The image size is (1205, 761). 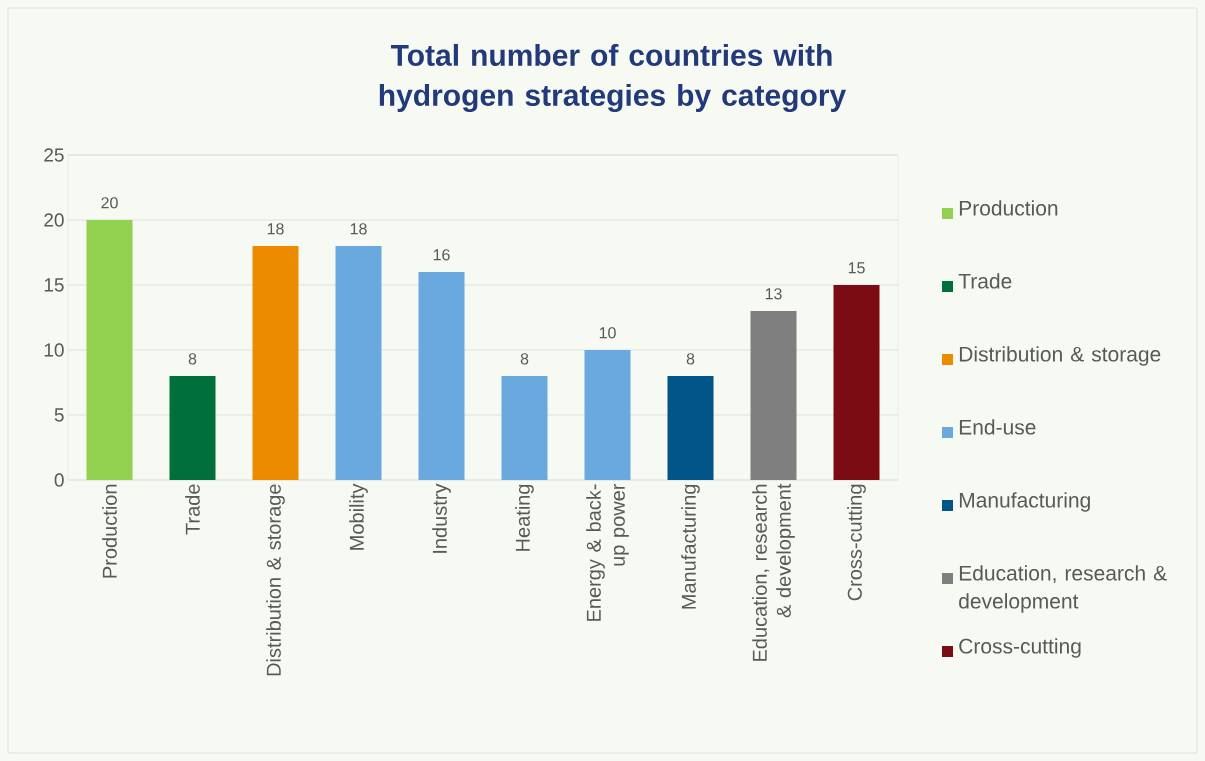 I want to click on data-label: 13, so click(x=773, y=294).